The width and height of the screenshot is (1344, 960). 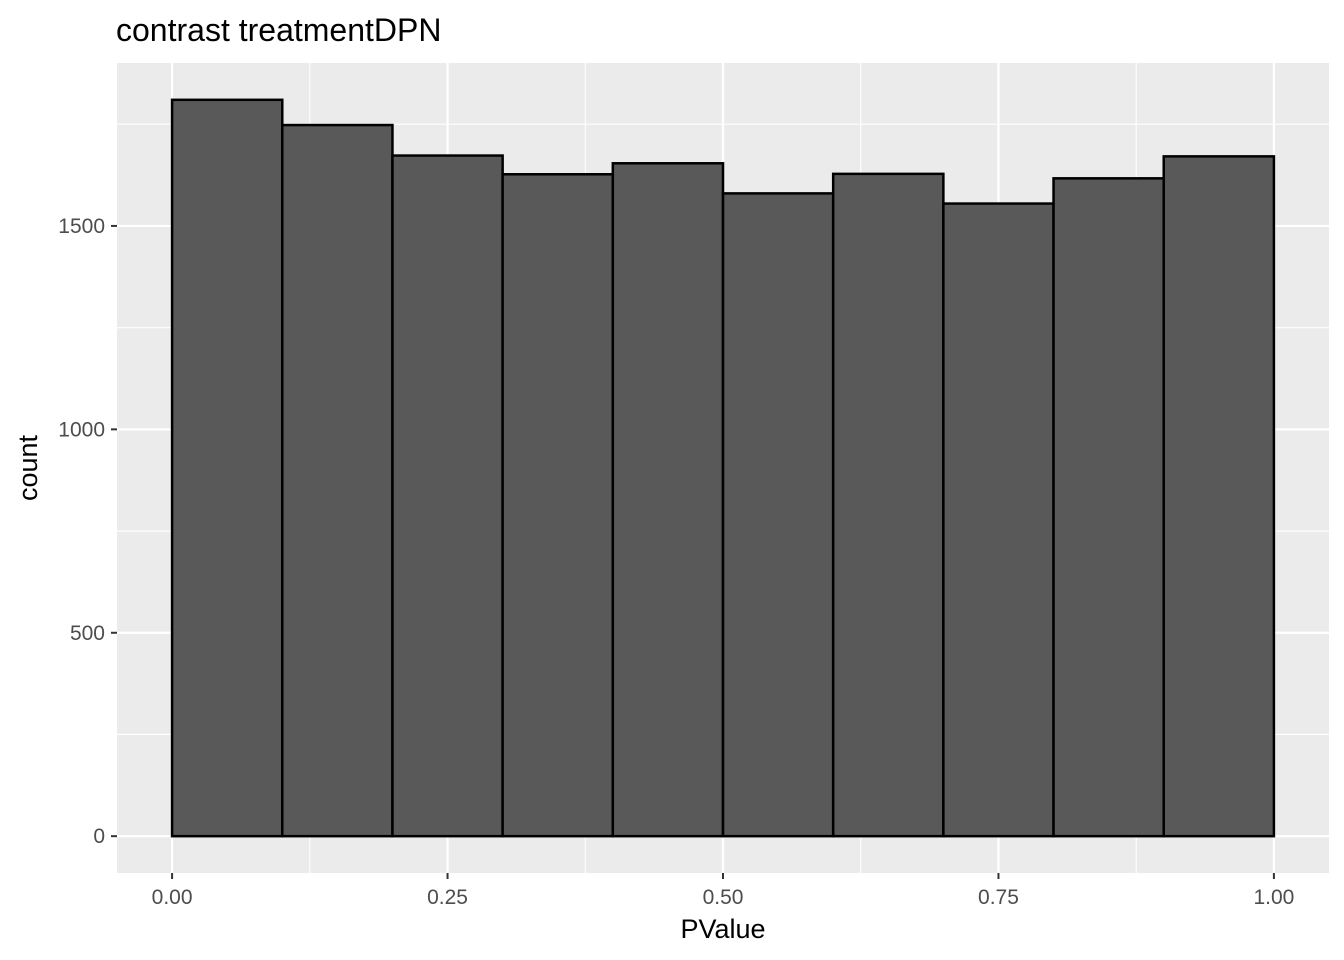 What do you see at coordinates (28, 467) in the screenshot?
I see `y-axis-title: count` at bounding box center [28, 467].